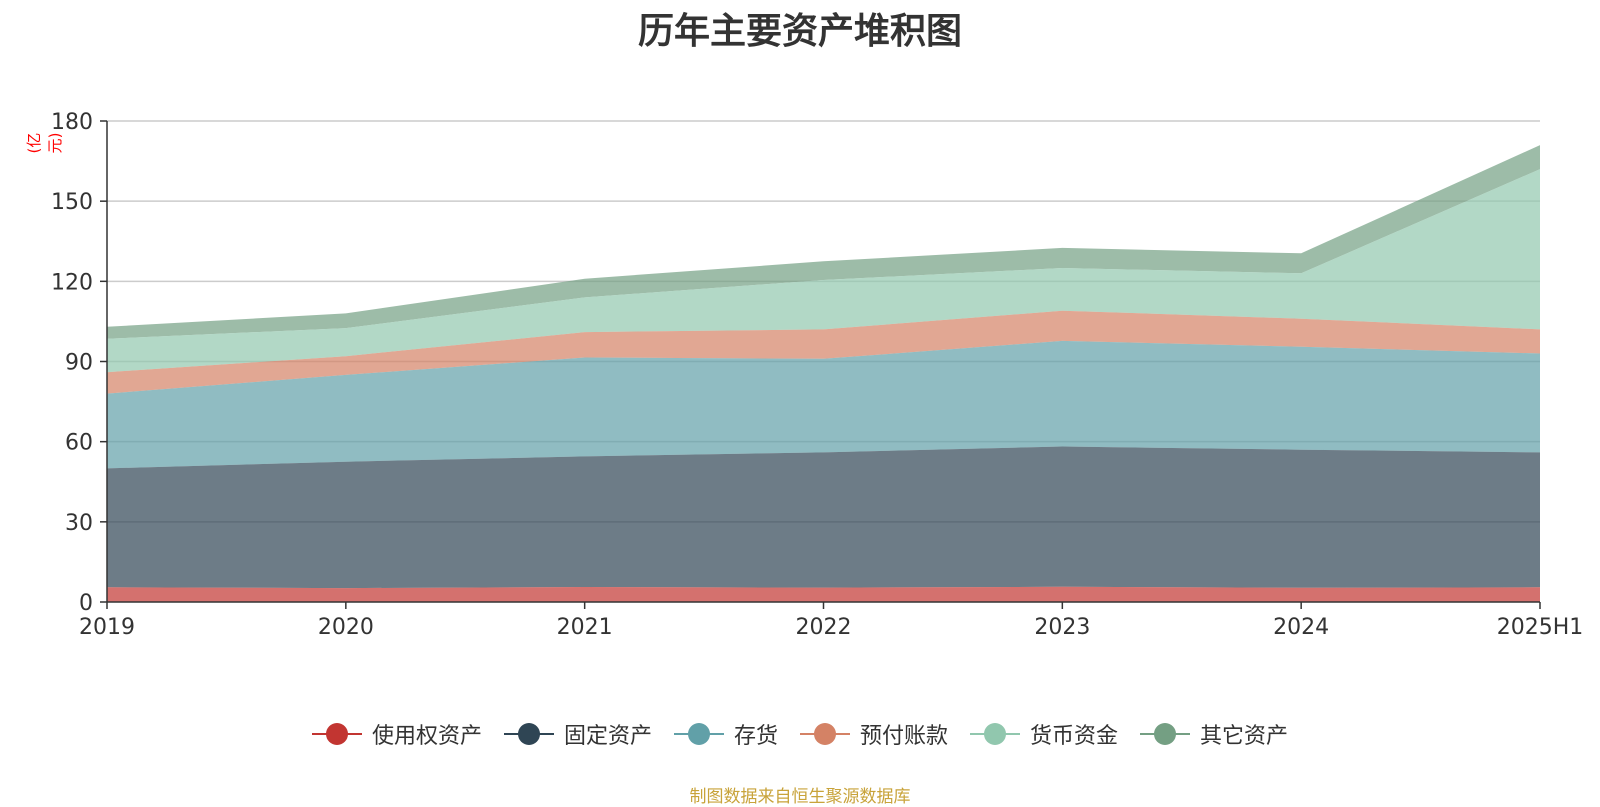 This screenshot has width=1600, height=807. Describe the element at coordinates (72, 122) in the screenshot. I see `y-tick-label: 180` at that location.